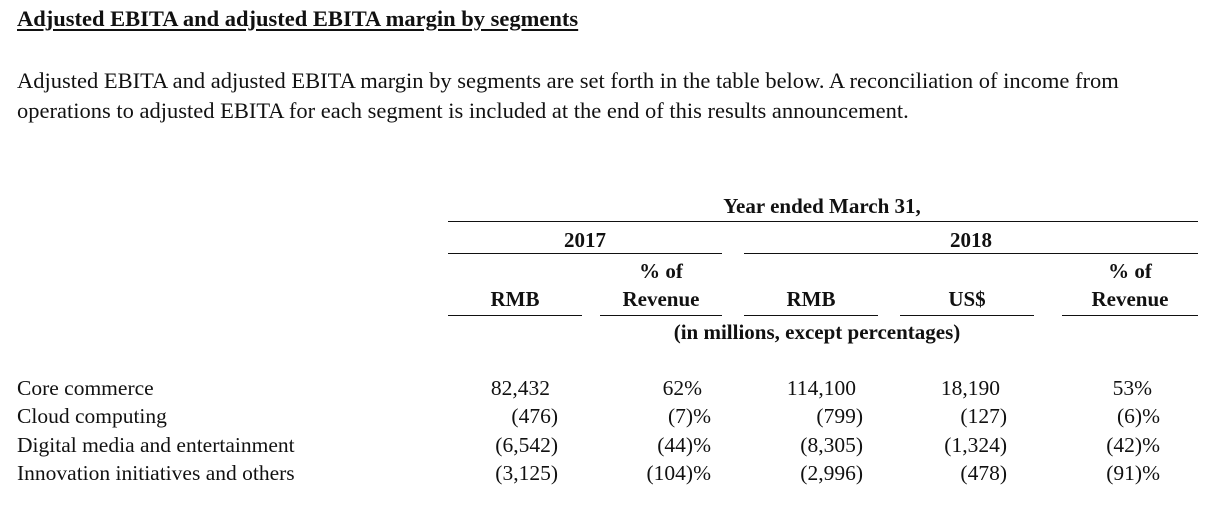 The image size is (1214, 516). What do you see at coordinates (831, 473) in the screenshot?
I see `cell-rmb-2018: (2,996)` at bounding box center [831, 473].